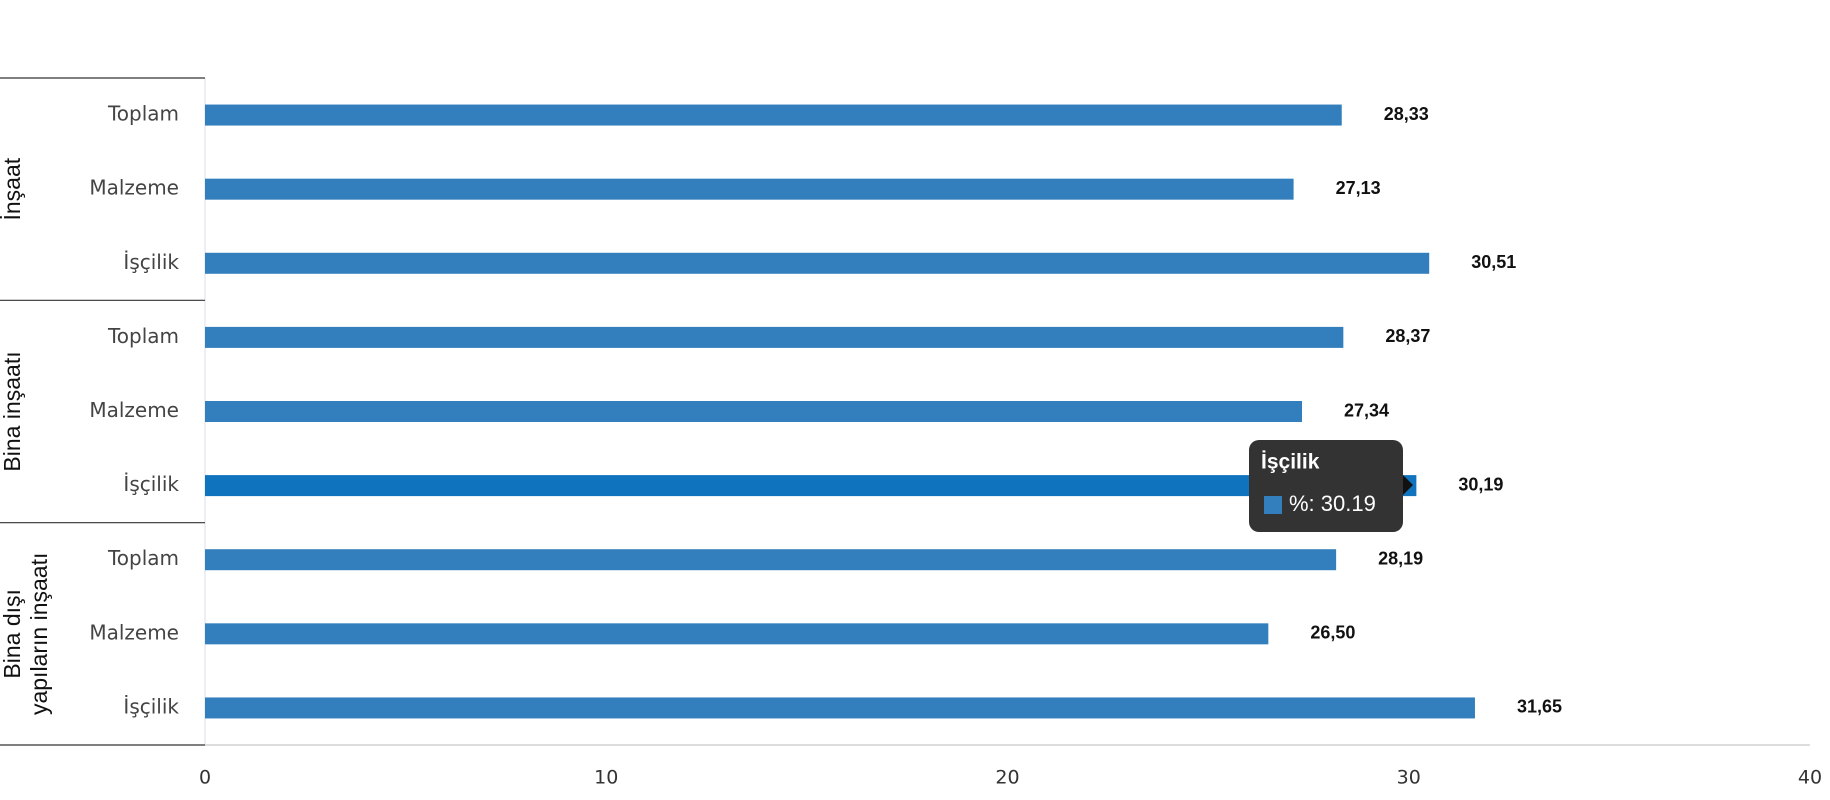 Image resolution: width=1830 pixels, height=800 pixels. Describe the element at coordinates (1407, 336) in the screenshot. I see `data-label: 28,37` at that location.